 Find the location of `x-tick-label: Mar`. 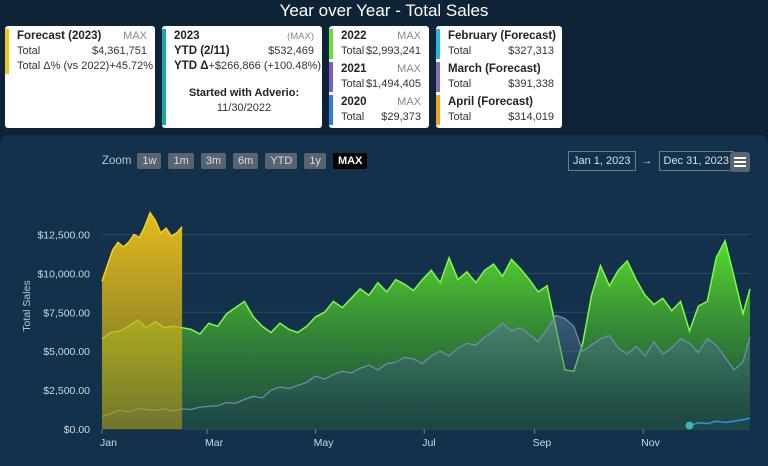

x-tick-label: Mar is located at coordinates (214, 443).